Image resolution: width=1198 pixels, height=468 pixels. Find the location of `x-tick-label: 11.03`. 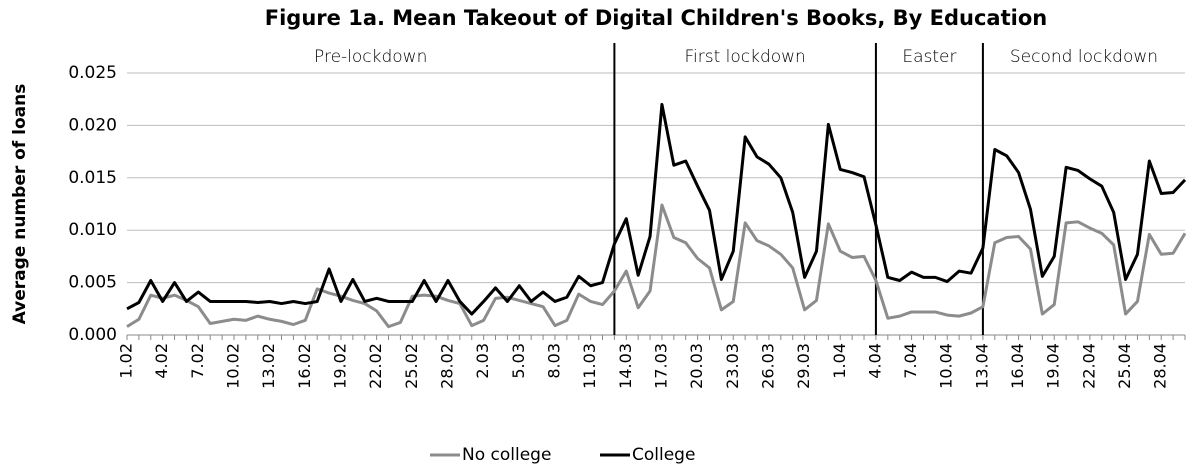

x-tick-label: 11.03 is located at coordinates (589, 366).